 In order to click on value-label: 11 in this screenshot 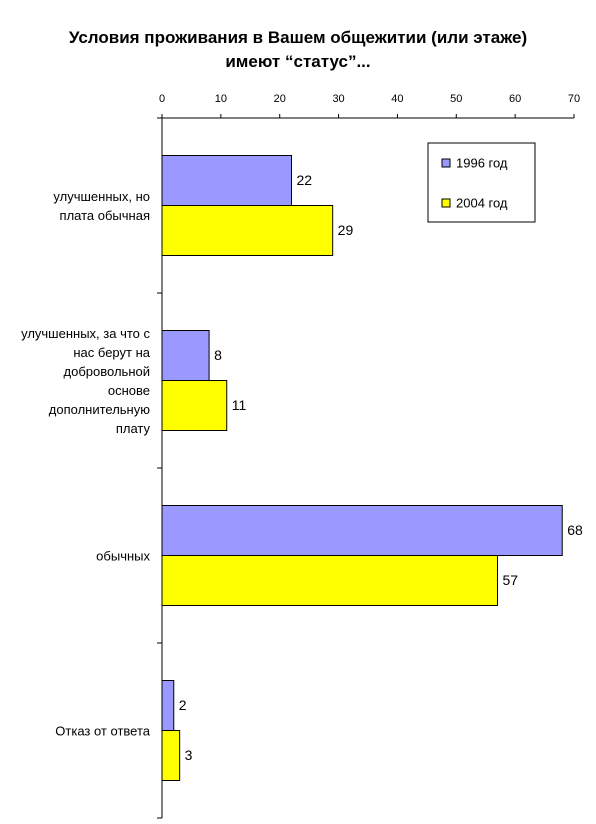, I will do `click(239, 405)`.